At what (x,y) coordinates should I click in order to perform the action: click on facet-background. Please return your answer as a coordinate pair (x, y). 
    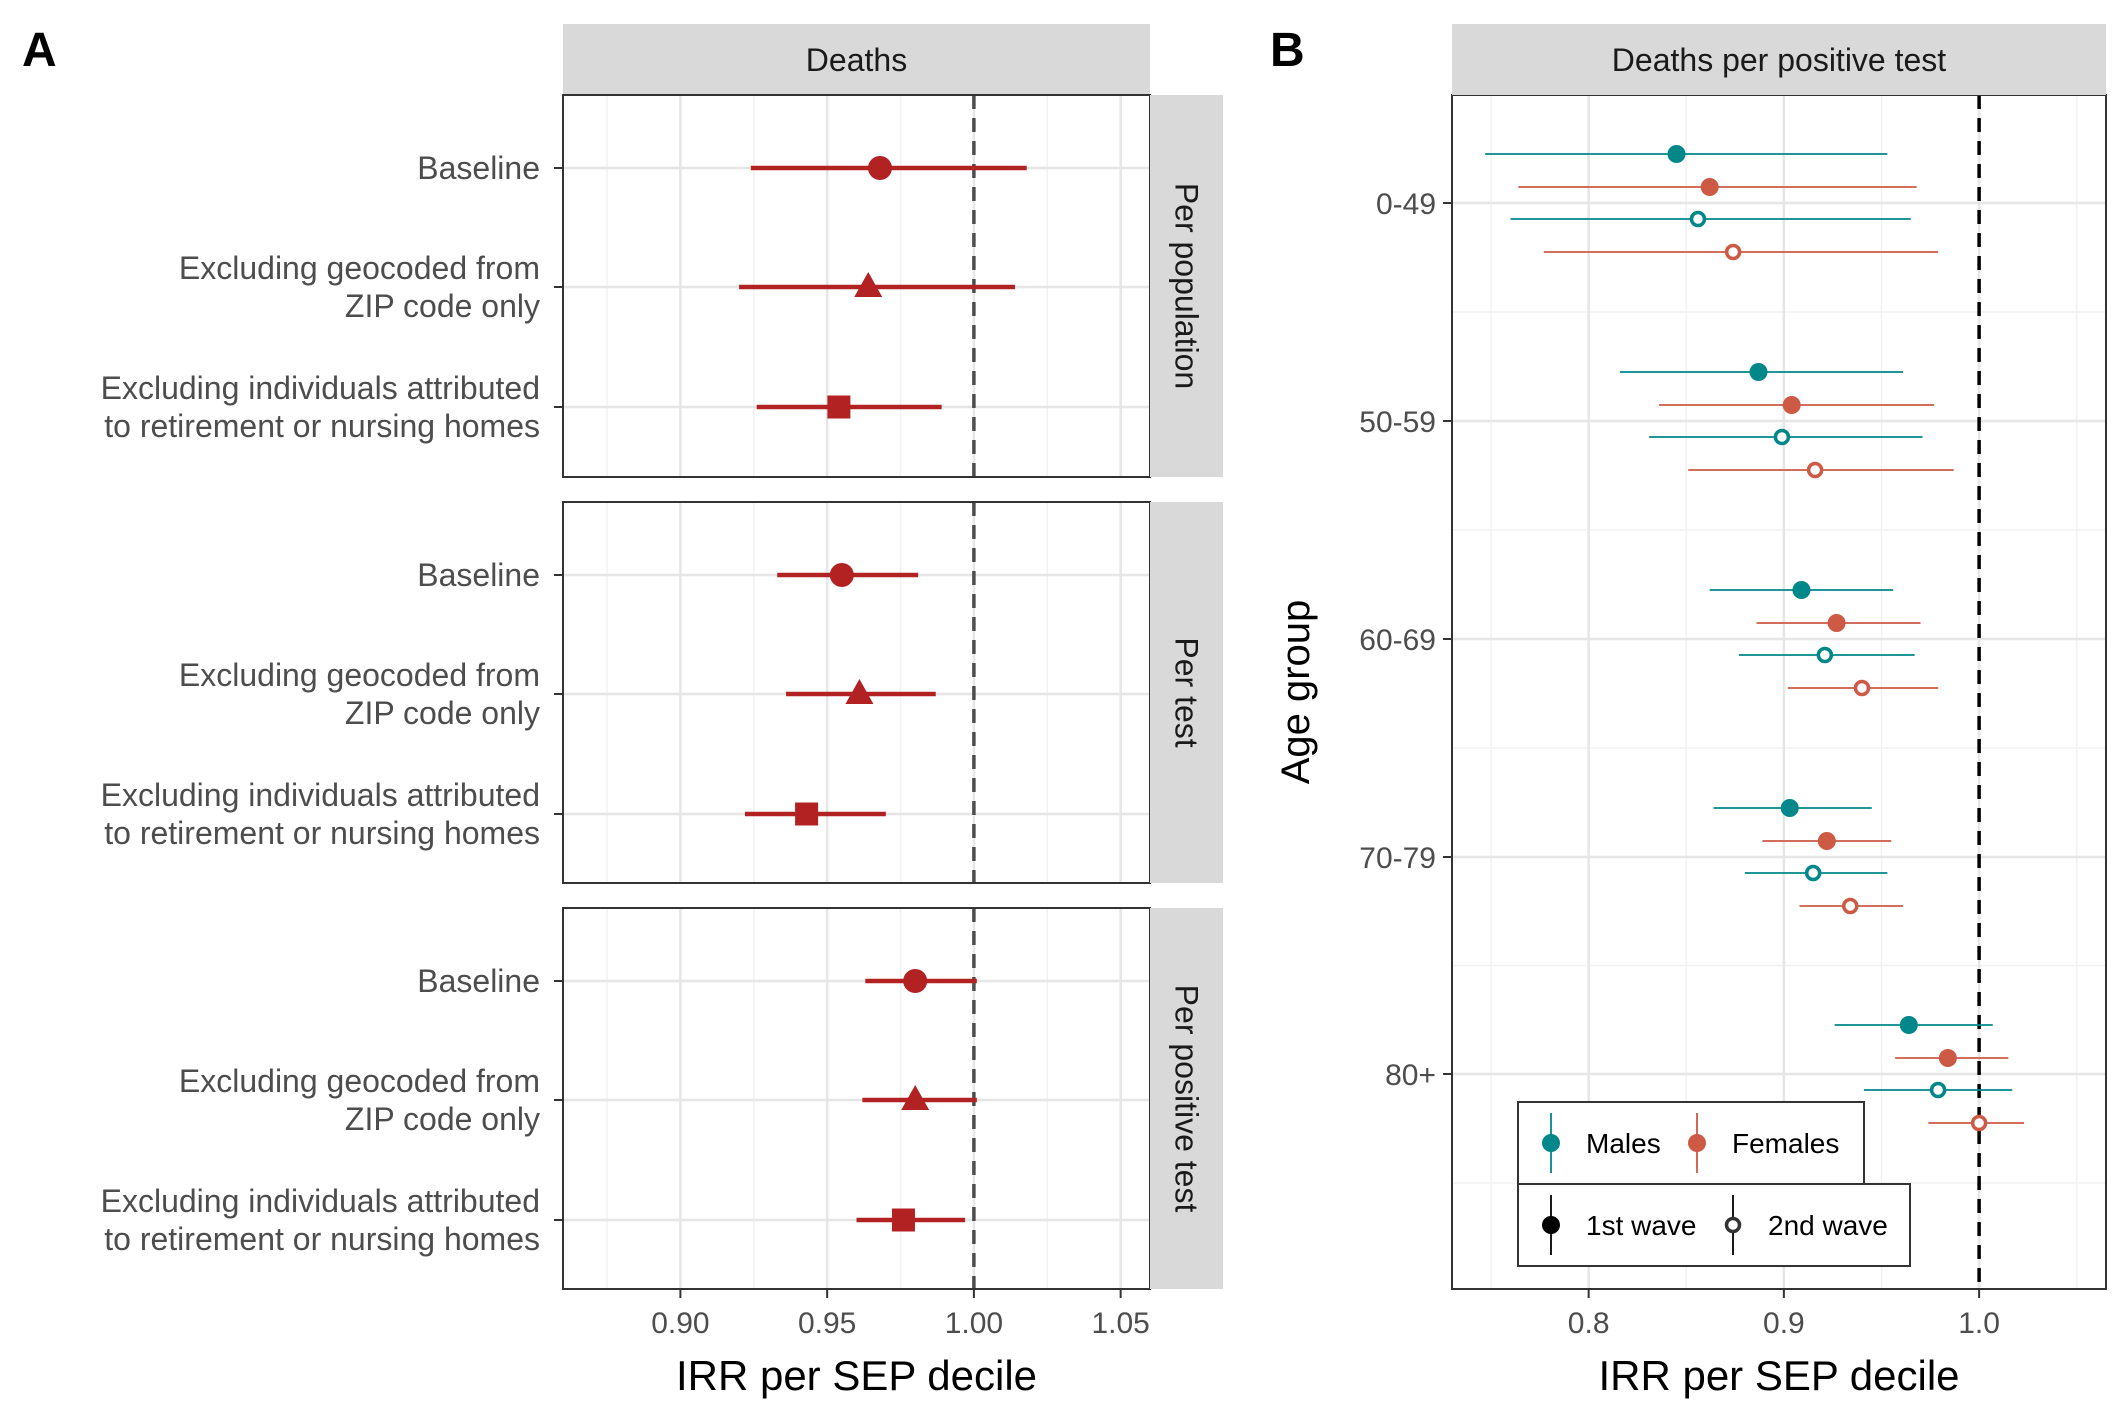
    Looking at the image, I should click on (856, 1098).